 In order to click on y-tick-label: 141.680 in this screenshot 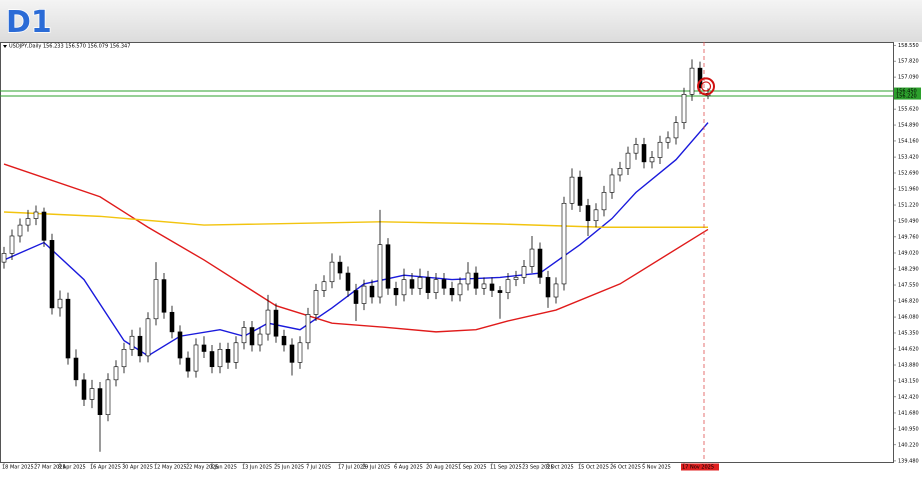, I will do `click(908, 413)`.